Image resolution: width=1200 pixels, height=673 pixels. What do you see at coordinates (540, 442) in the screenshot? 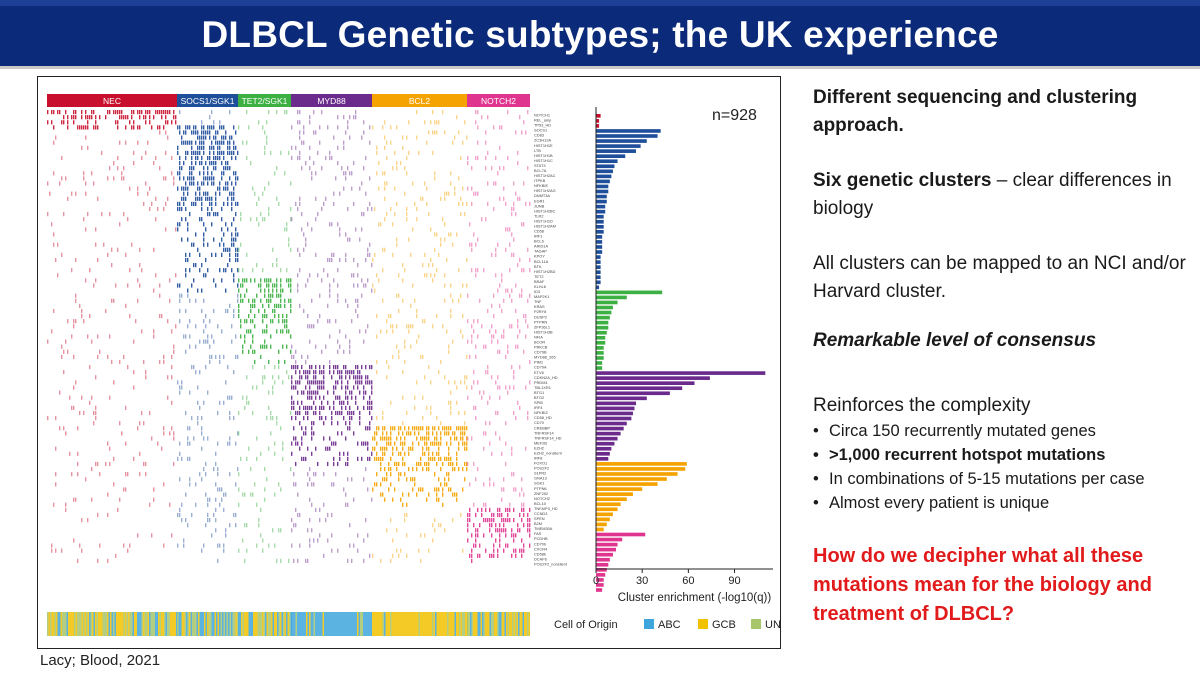
I see `gene-label: MEF2B` at bounding box center [540, 442].